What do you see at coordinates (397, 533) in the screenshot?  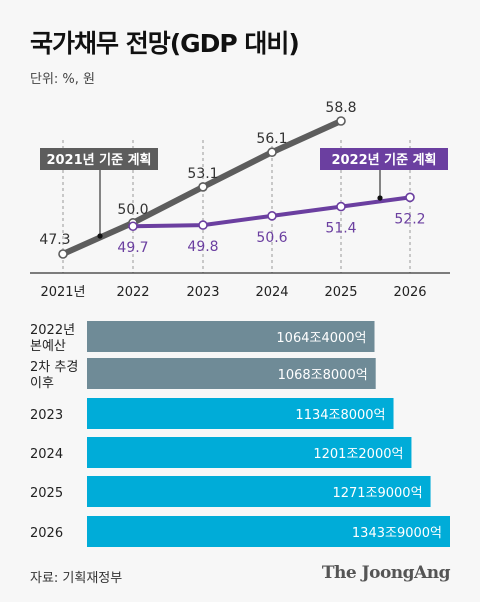 I see `bar-value-label: 1343조9000억` at bounding box center [397, 533].